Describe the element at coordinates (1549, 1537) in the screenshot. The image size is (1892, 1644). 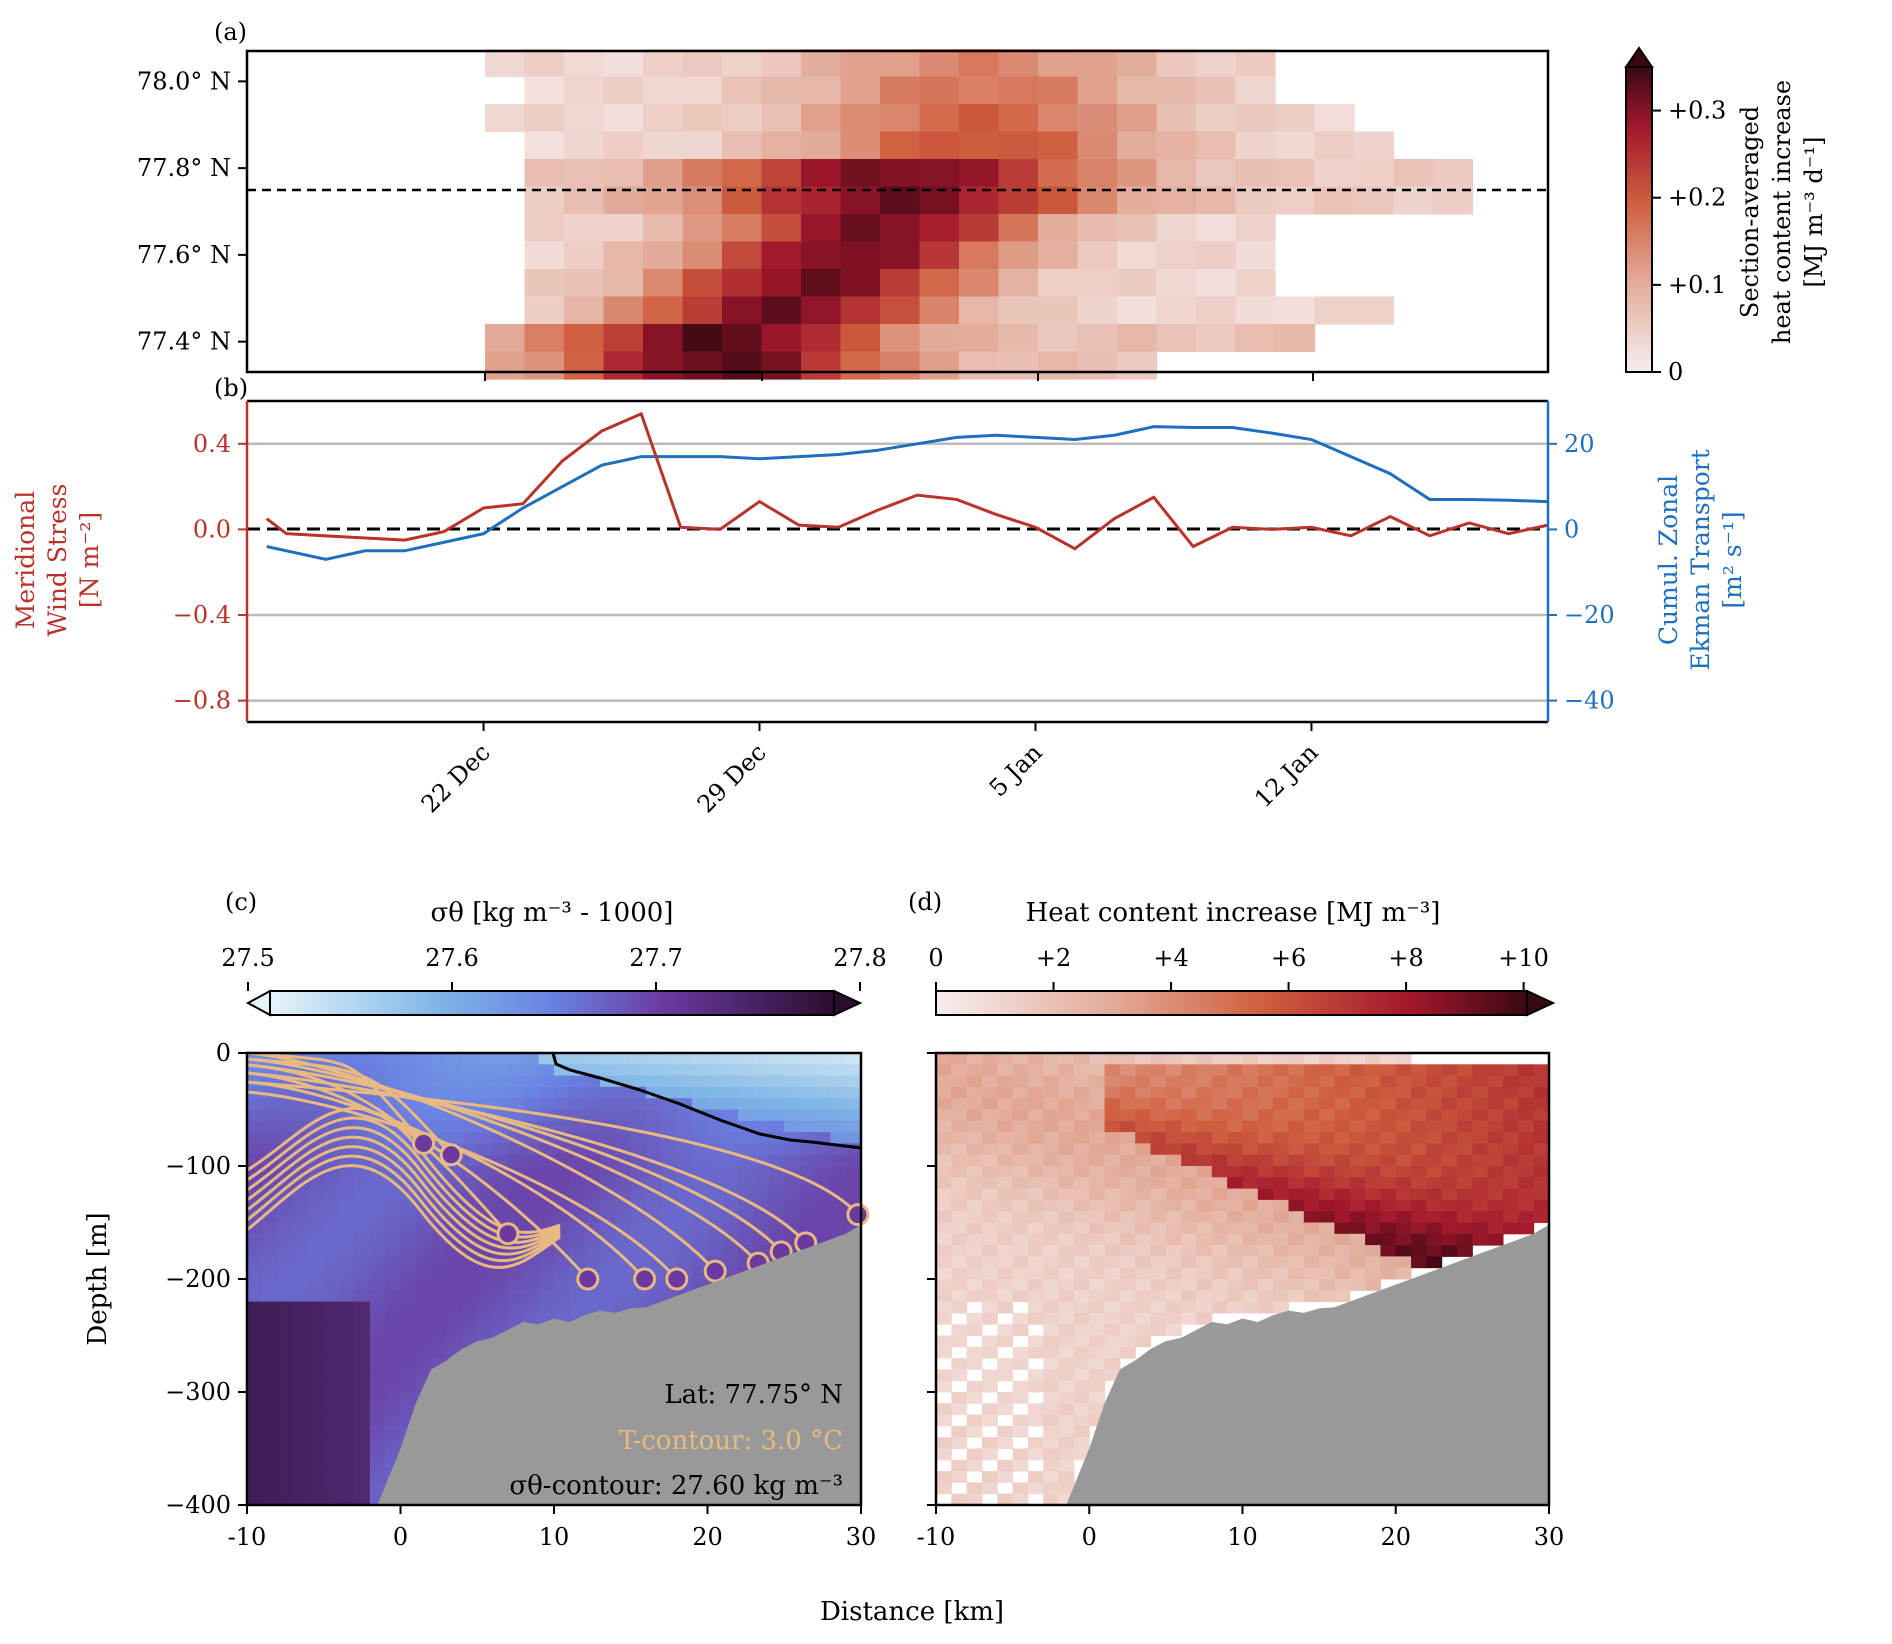
I see `panel-d-x-tick-label: 30` at that location.